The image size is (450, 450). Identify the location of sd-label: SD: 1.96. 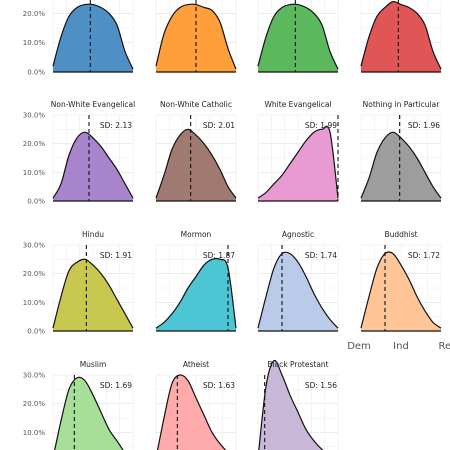
(424, 125).